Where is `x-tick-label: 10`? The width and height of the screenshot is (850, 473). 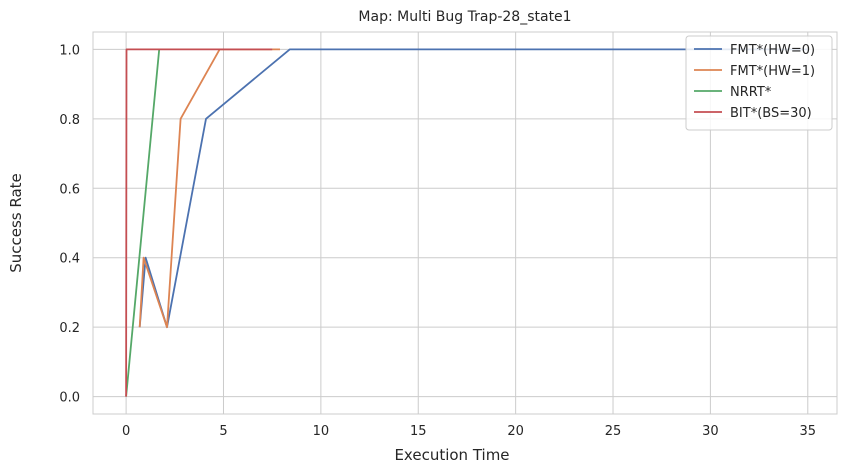
x-tick-label: 10 is located at coordinates (321, 431).